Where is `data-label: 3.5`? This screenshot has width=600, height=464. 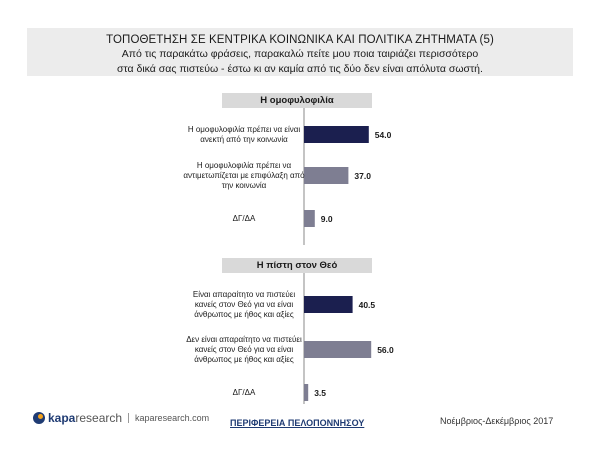 data-label: 3.5 is located at coordinates (320, 393).